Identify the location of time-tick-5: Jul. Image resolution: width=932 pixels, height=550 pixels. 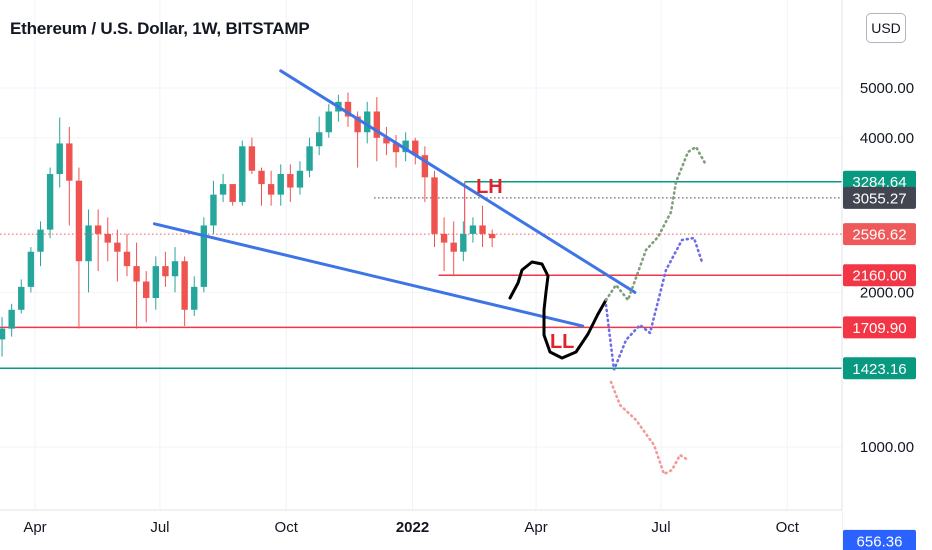
(660, 527).